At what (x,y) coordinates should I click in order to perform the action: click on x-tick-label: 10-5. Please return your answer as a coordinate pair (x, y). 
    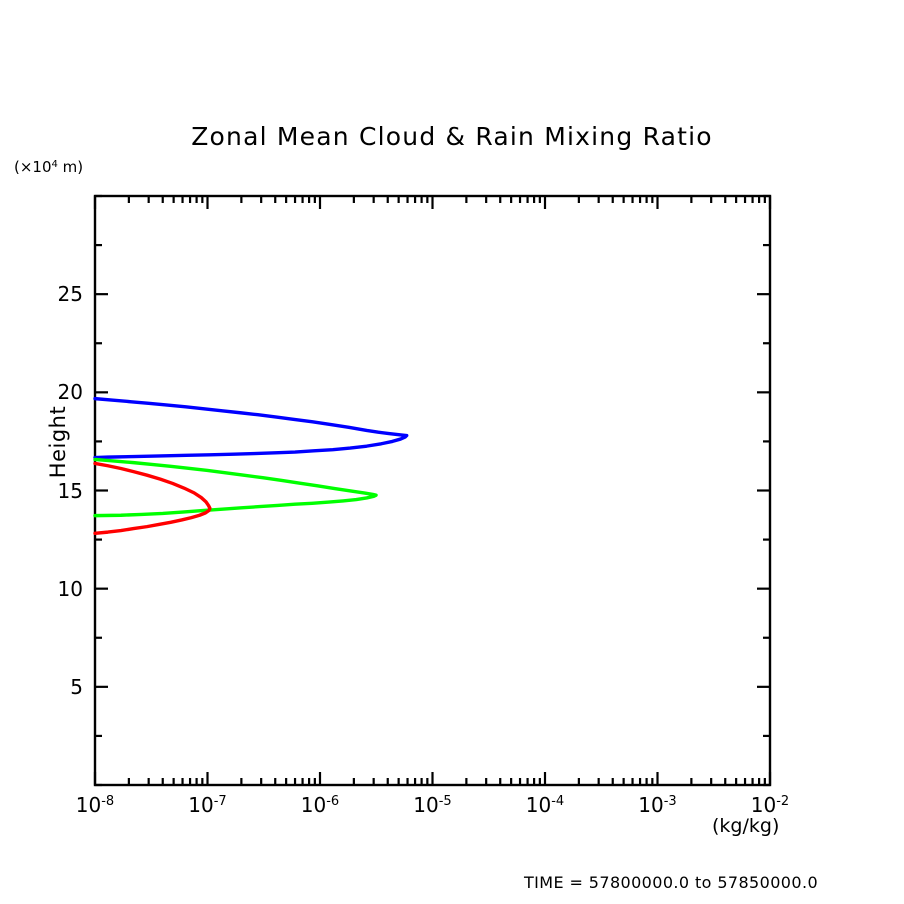
    Looking at the image, I should click on (432, 805).